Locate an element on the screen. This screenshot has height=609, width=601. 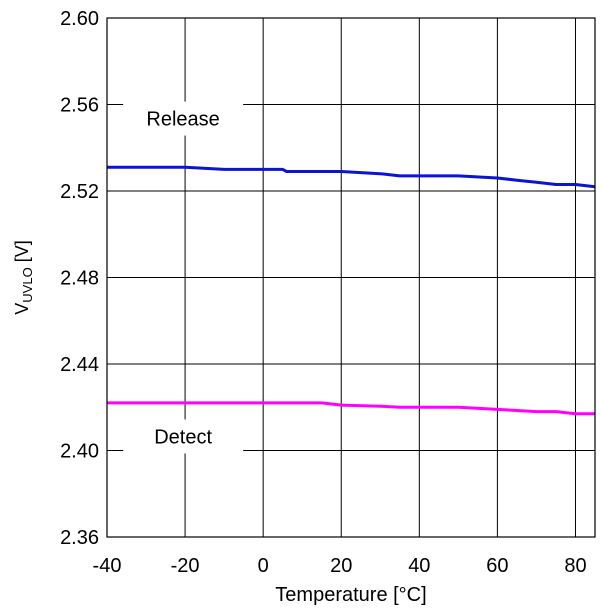
x-tick-label: 80 is located at coordinates (575, 566).